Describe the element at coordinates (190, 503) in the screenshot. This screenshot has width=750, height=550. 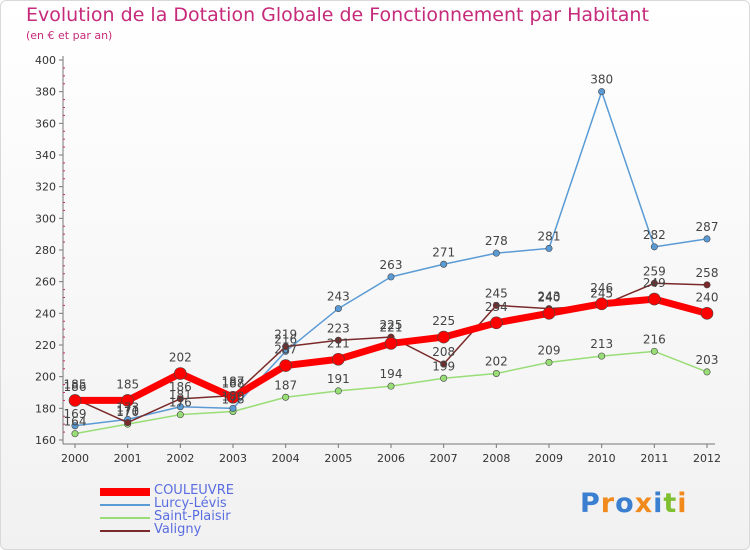
I see `legend-label-lurcy-levis: Lurcy-Lévis` at that location.